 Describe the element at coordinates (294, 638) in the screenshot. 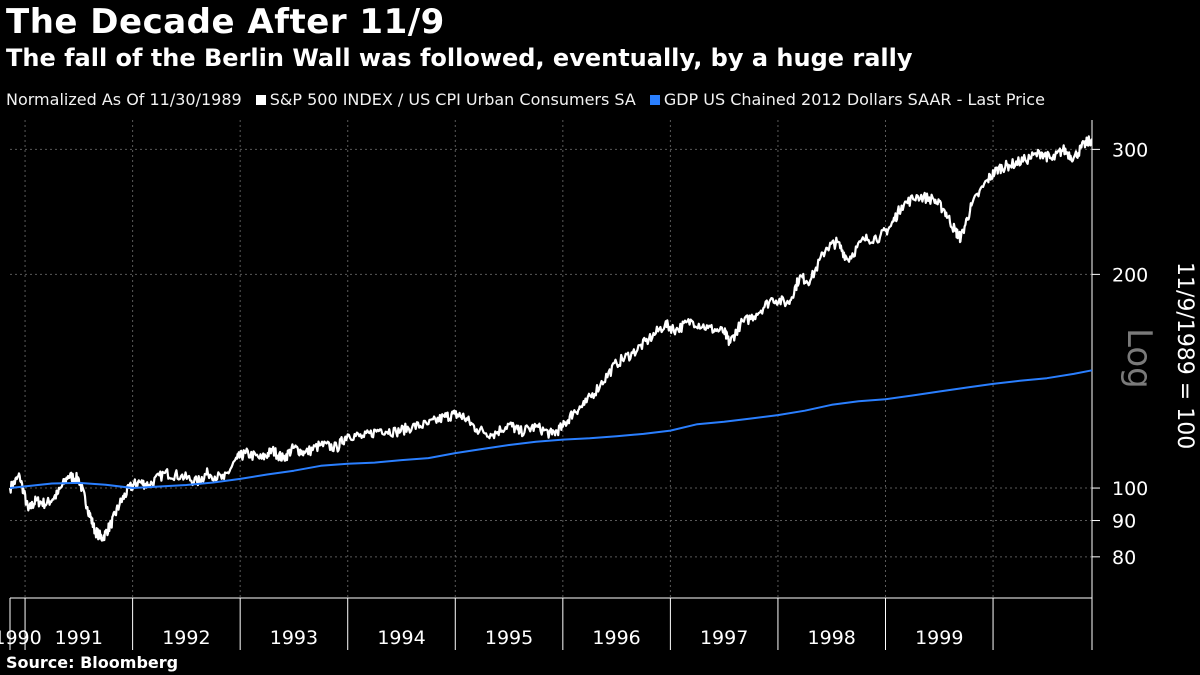

I see `x-tick-label: 1993` at that location.